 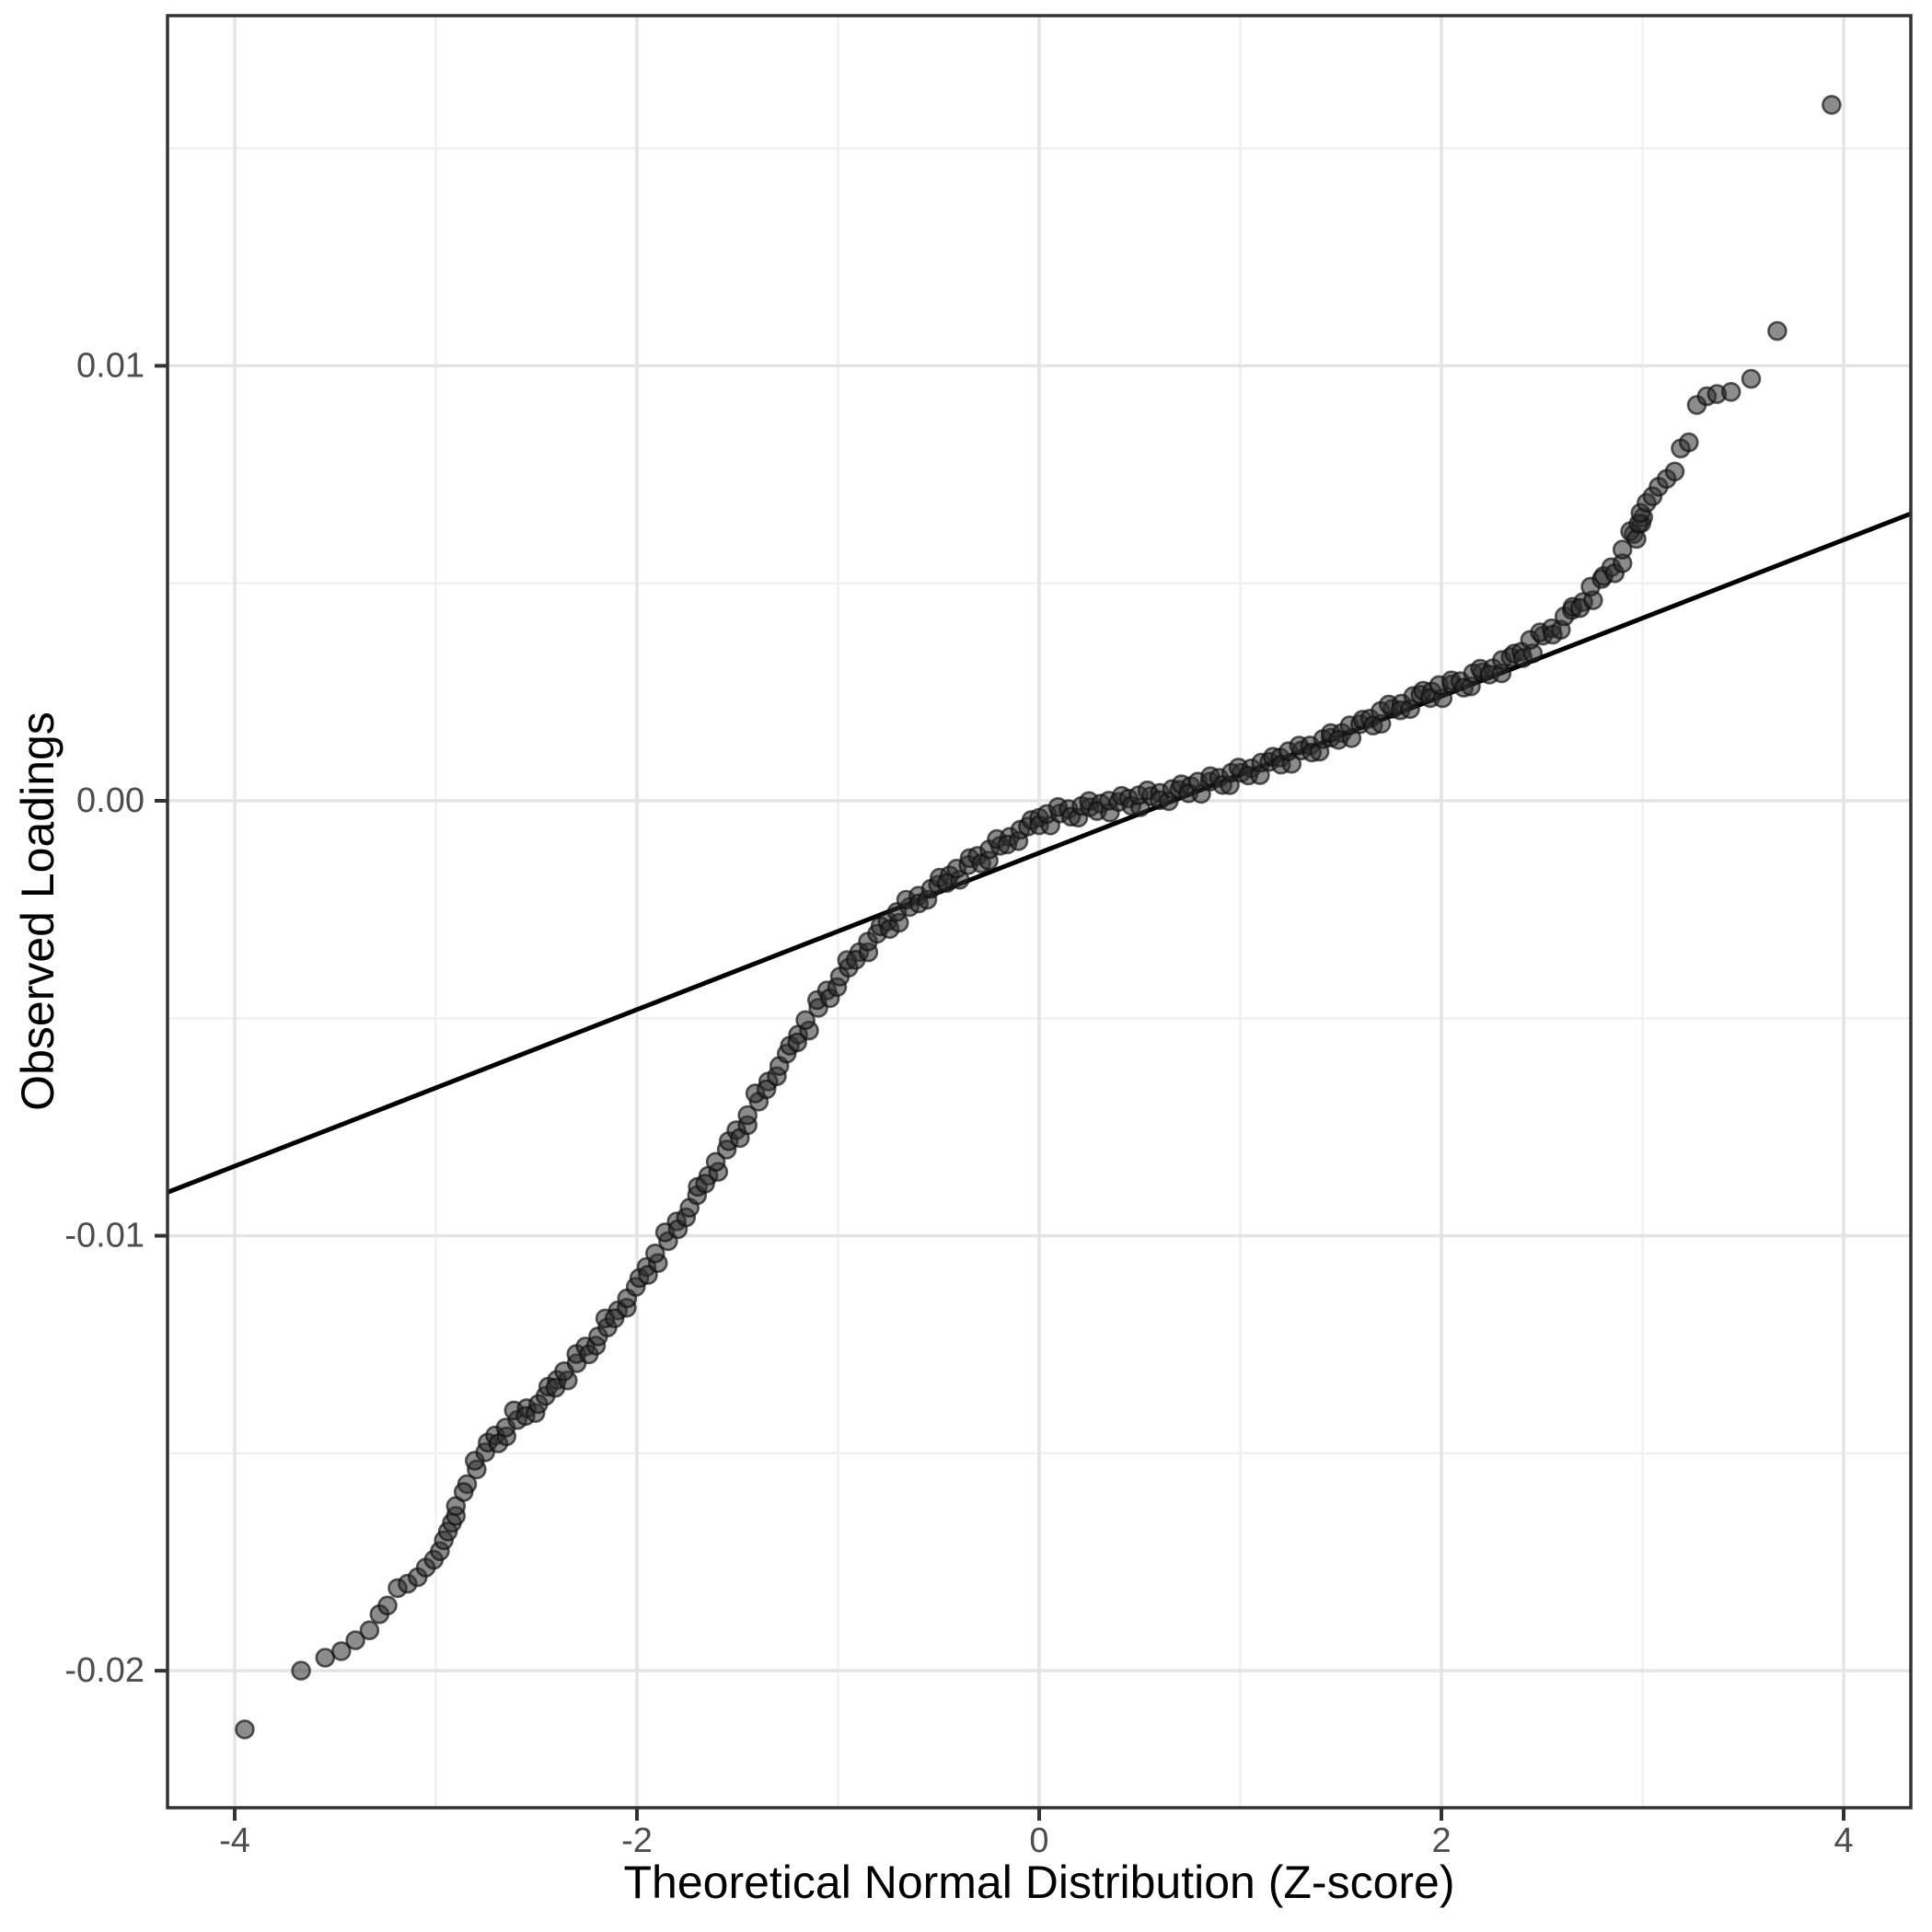 What do you see at coordinates (105, 1236) in the screenshot?
I see `y-tick-label: -0.01` at bounding box center [105, 1236].